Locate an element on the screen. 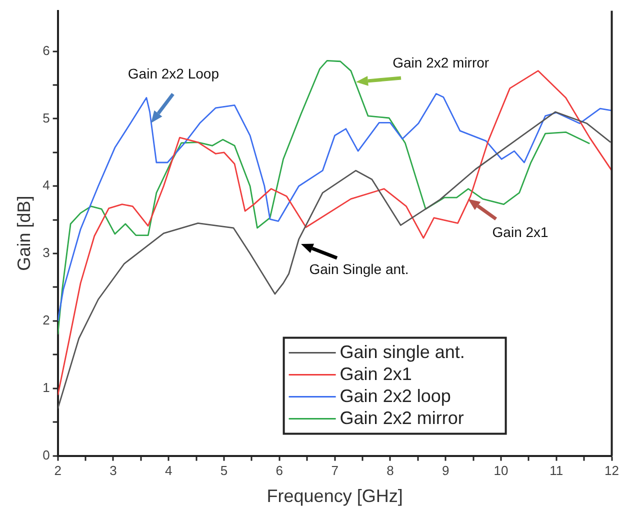 The height and width of the screenshot is (518, 622). x-tick-label: 9 is located at coordinates (446, 470).